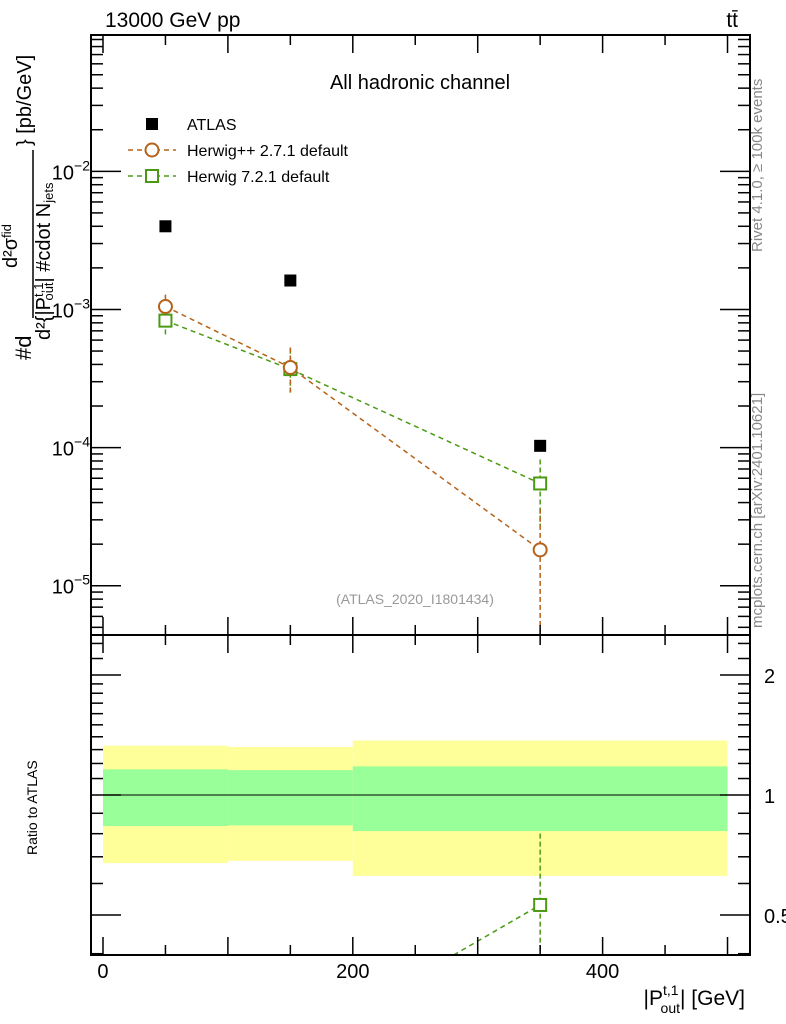 Image resolution: width=786 pixels, height=1024 pixels. I want to click on x-axis-label: |Pt,1 out| [GeV], so click(695, 999).